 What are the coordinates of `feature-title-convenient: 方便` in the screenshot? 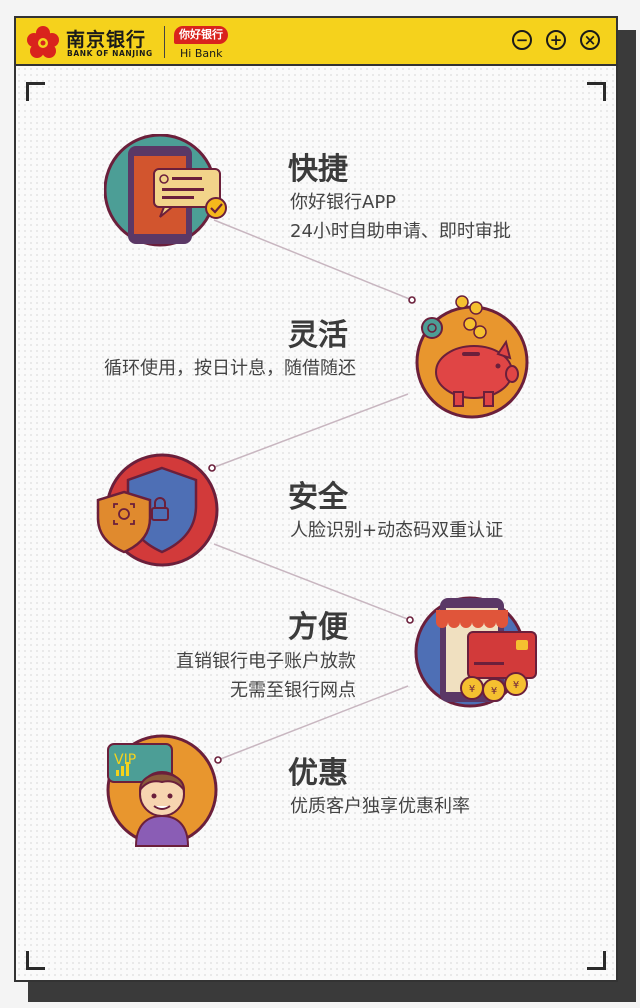 It's located at (318, 627).